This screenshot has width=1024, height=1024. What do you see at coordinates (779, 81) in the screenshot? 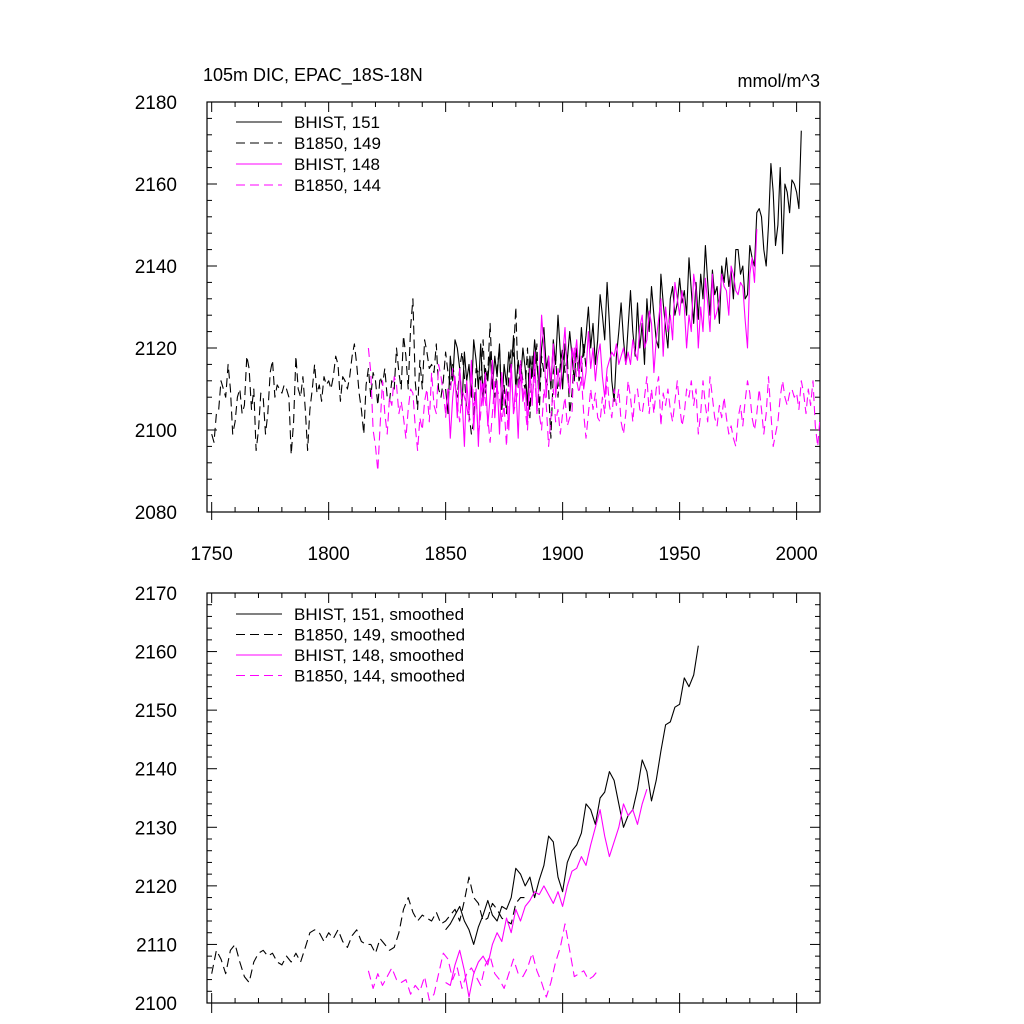
I see `units-label: mmol/m^3` at bounding box center [779, 81].